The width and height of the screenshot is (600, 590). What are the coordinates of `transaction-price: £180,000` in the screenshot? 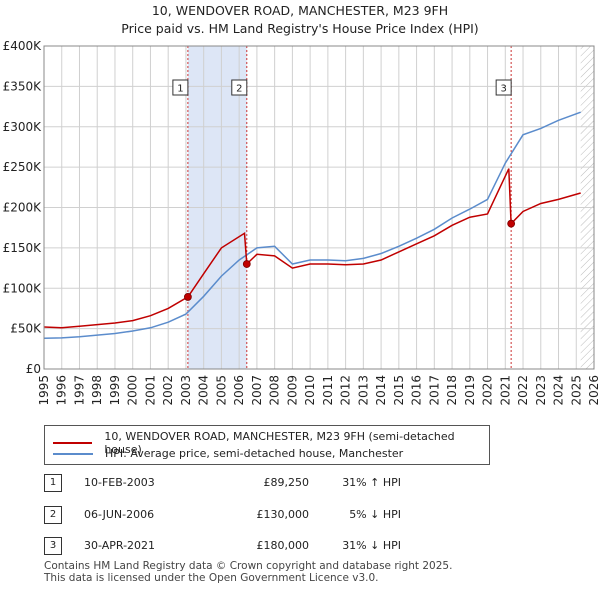 It's located at (283, 545).